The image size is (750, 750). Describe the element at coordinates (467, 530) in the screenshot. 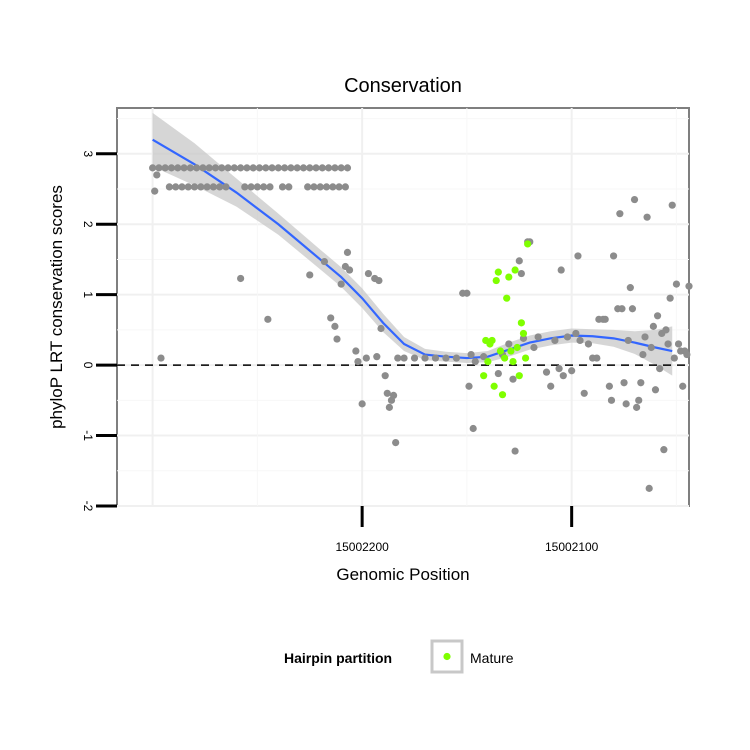

I see `x-axis: 15002200 15002100` at that location.